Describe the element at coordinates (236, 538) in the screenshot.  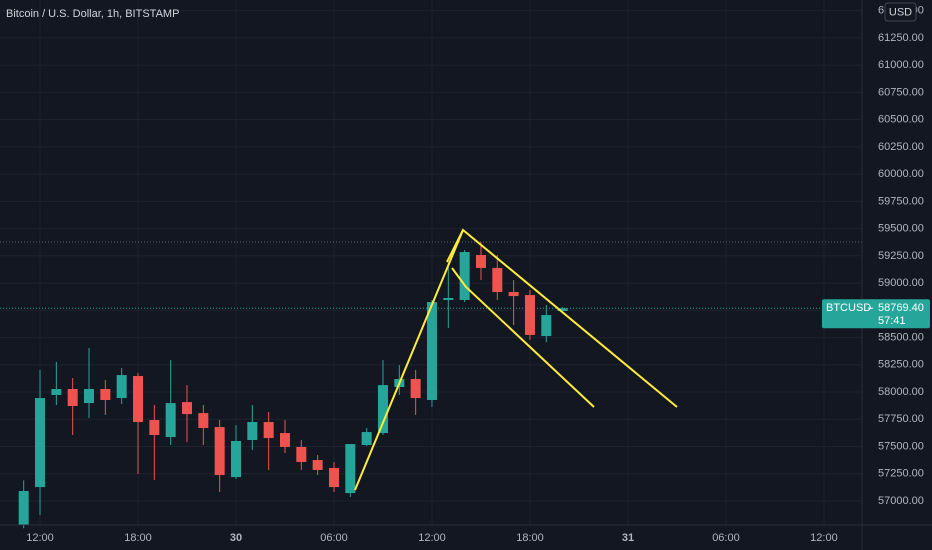
I see `x-tick-label: 30` at that location.